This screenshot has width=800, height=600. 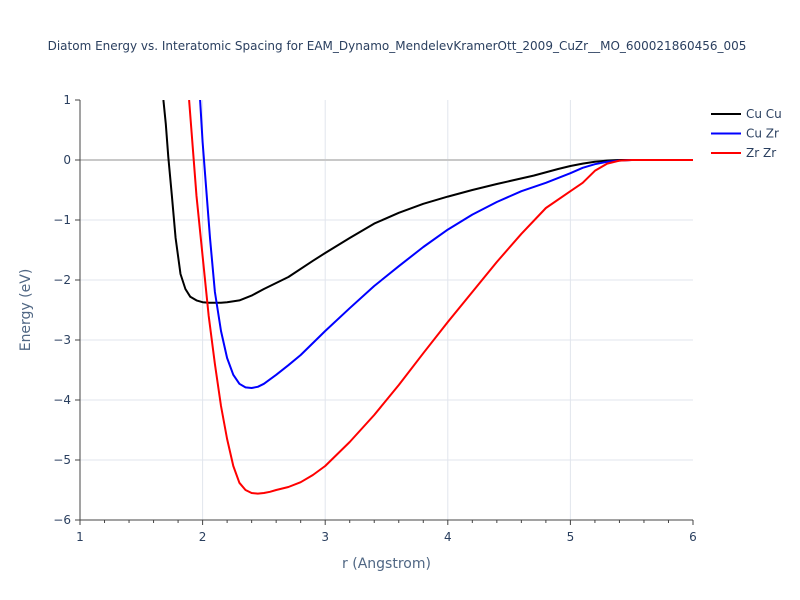 I want to click on x-tick-label: 3, so click(x=325, y=537).